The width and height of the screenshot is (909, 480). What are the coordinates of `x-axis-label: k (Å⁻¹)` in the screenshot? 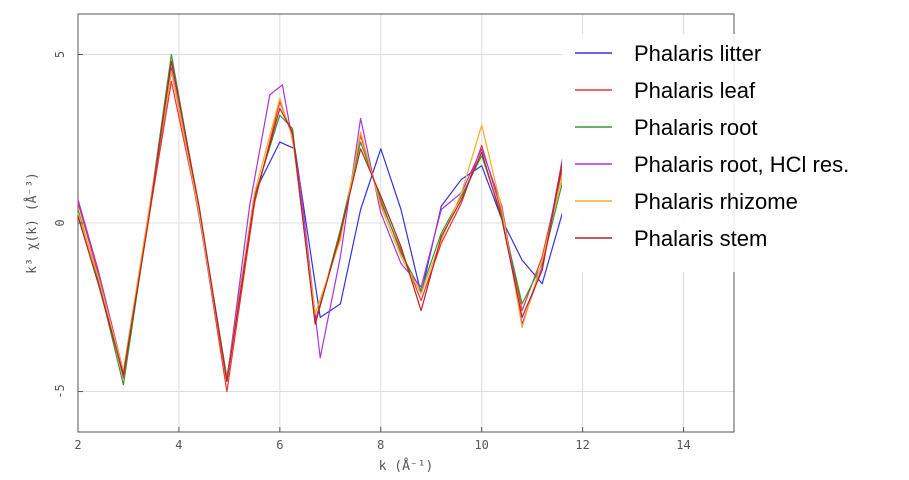 It's located at (406, 466).